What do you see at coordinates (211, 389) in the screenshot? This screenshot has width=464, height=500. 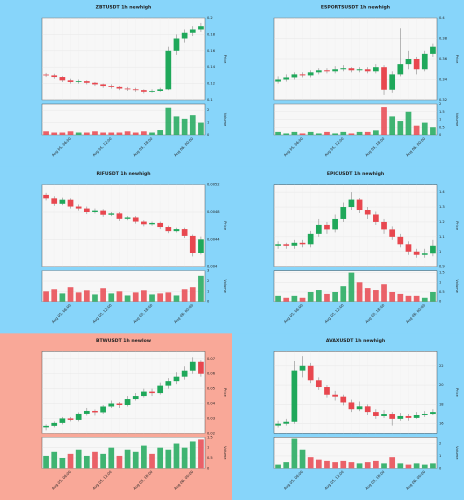 I see `y-tick-label: 0.05` at bounding box center [211, 389].